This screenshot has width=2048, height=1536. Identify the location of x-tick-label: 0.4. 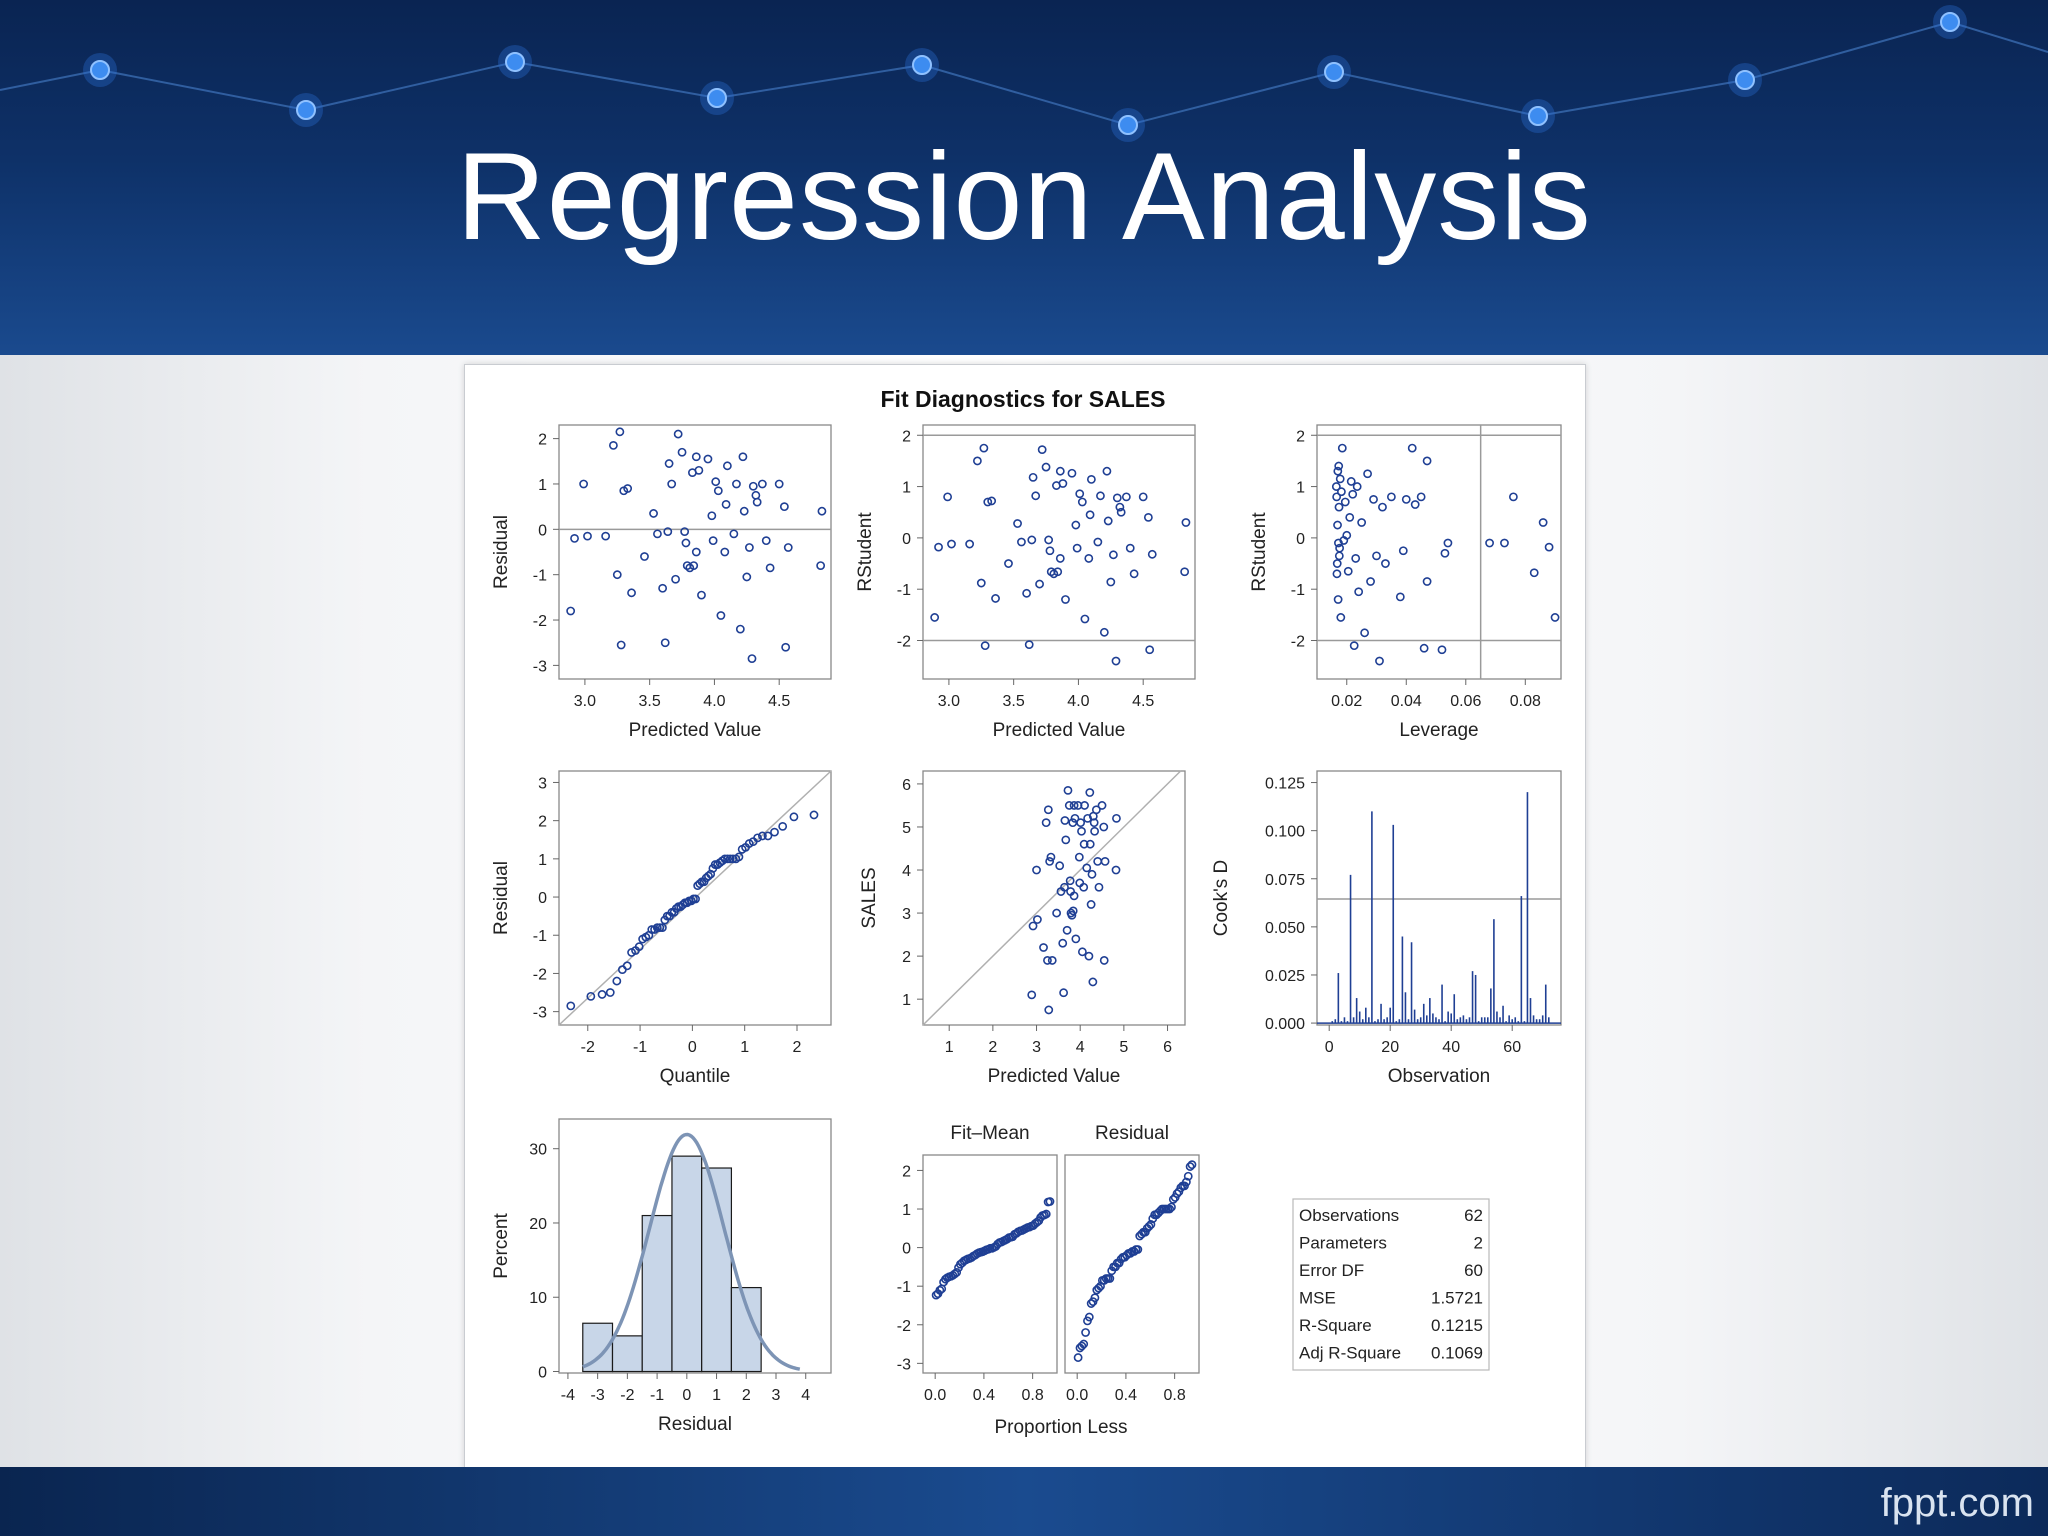
(984, 1395).